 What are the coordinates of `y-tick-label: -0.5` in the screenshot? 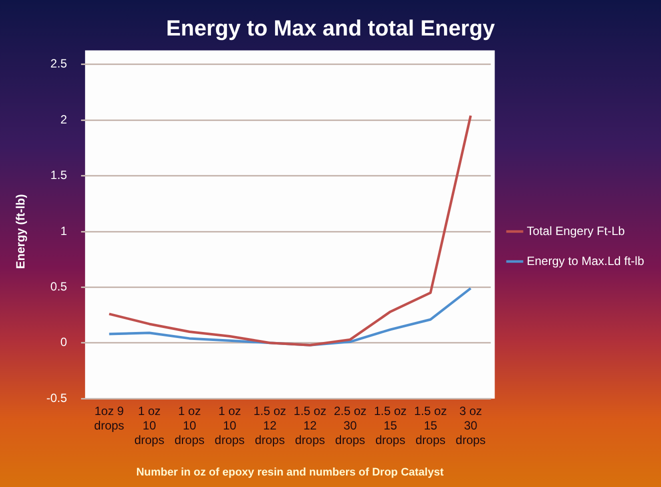 It's located at (57, 397).